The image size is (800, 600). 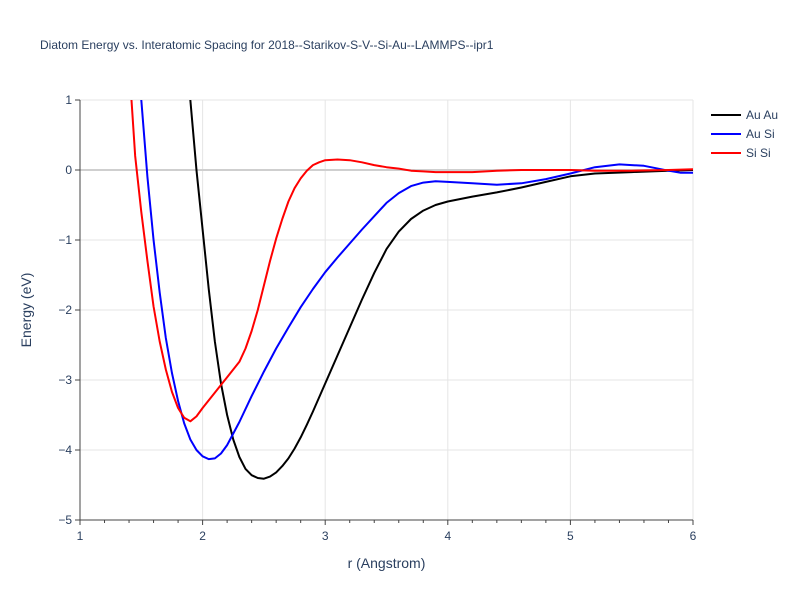 What do you see at coordinates (741, 153) in the screenshot?
I see `legend-item-si-si: Si Si` at bounding box center [741, 153].